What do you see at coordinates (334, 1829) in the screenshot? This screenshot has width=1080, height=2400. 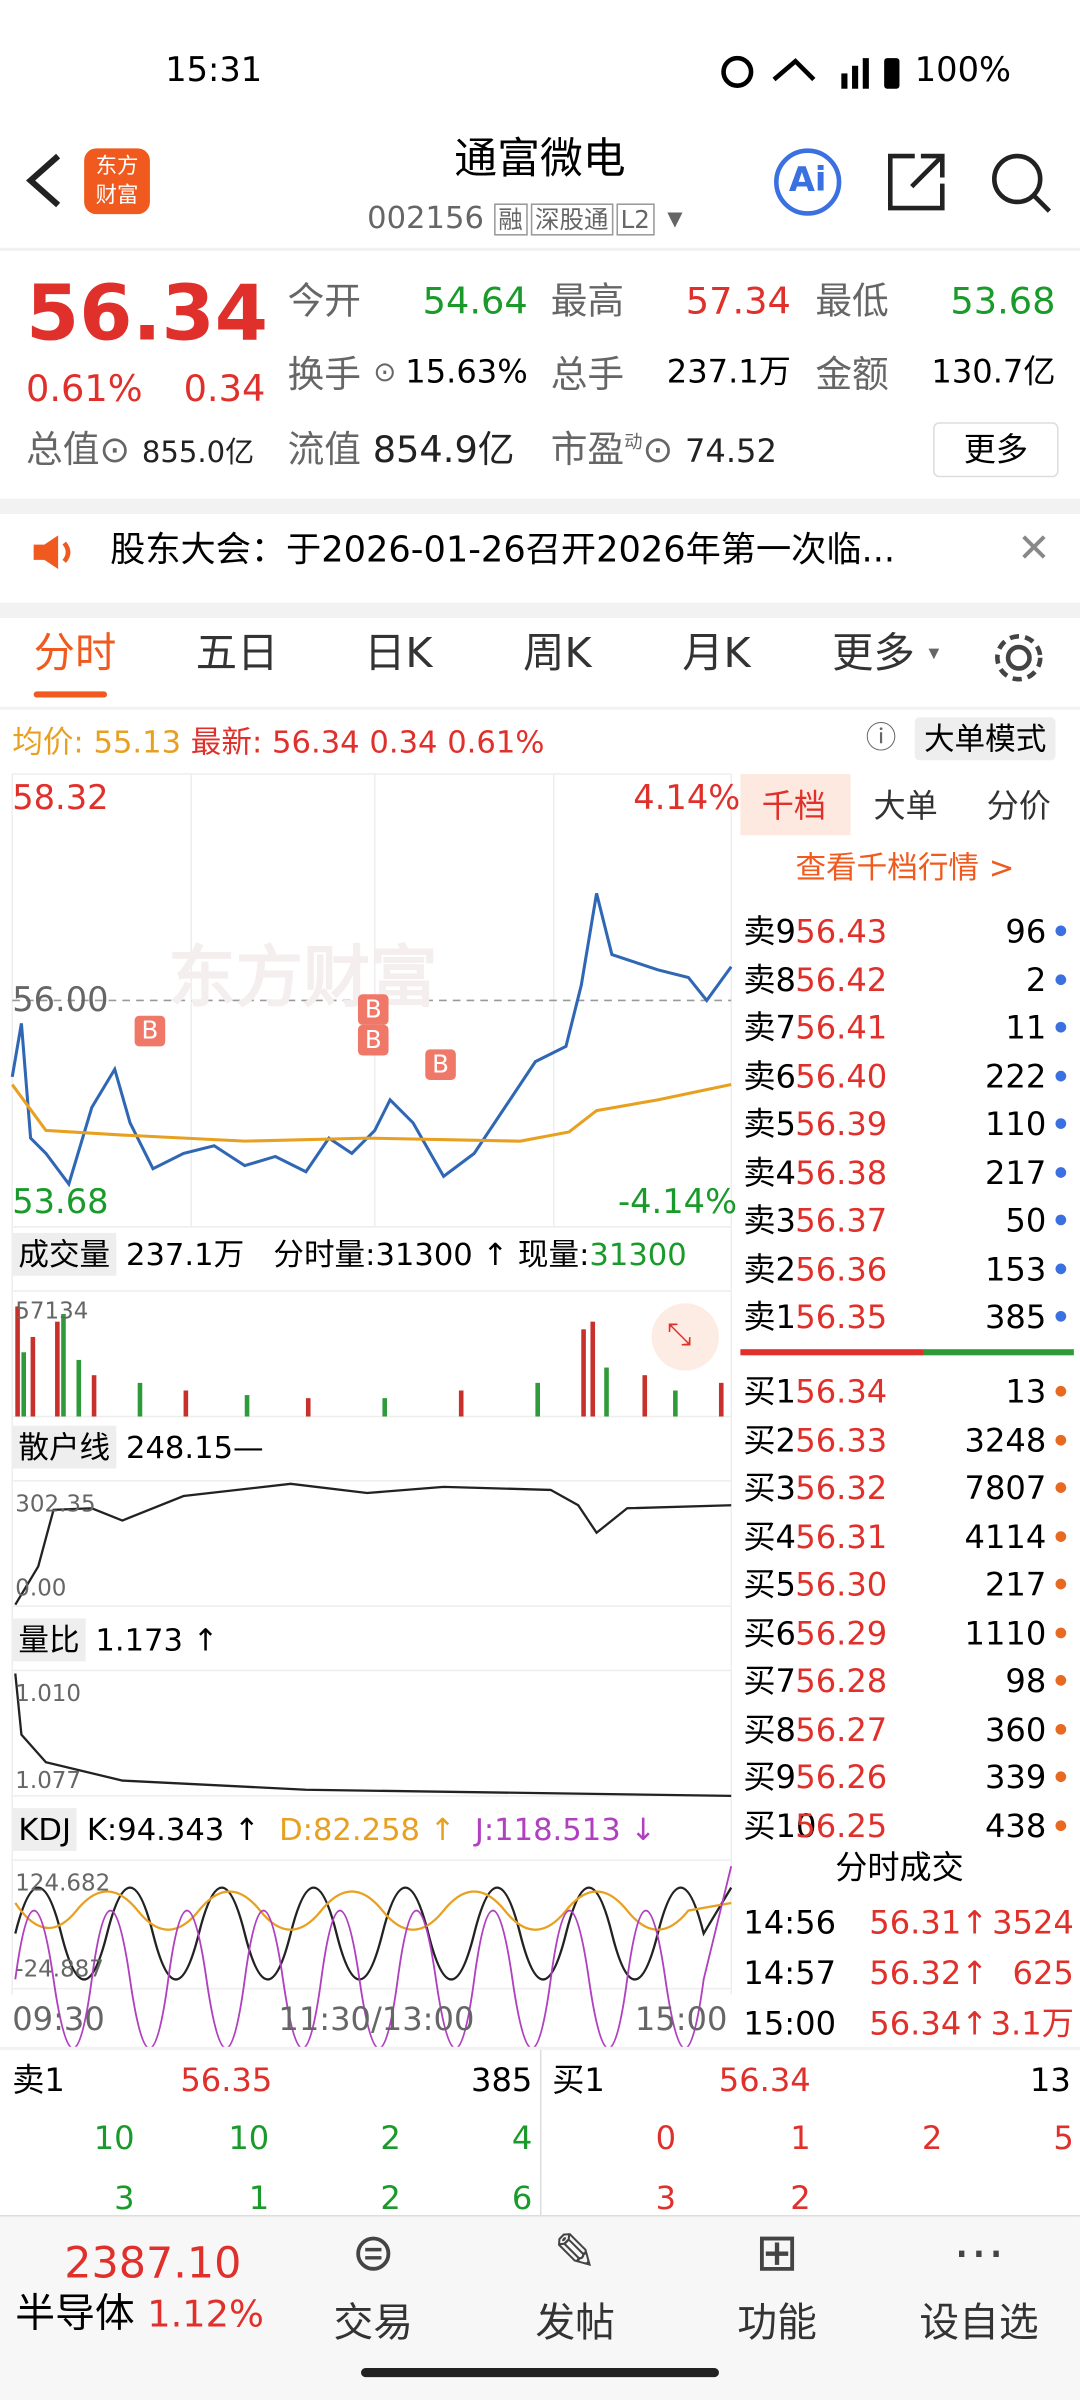 I see `kdj-header: KDJ K:94.343 ↑ D:82.258 ↑ J:118.513 ↓` at bounding box center [334, 1829].